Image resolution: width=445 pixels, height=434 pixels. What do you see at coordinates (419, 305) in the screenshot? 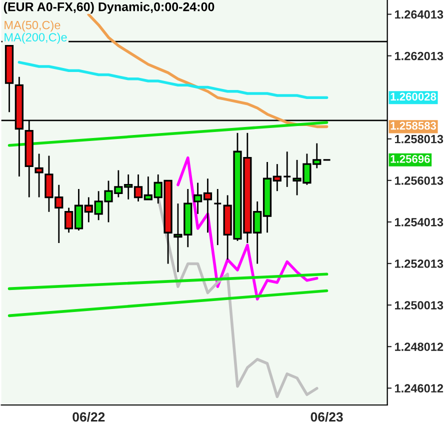
I see `y-tick-label: 1.250013` at bounding box center [419, 305].